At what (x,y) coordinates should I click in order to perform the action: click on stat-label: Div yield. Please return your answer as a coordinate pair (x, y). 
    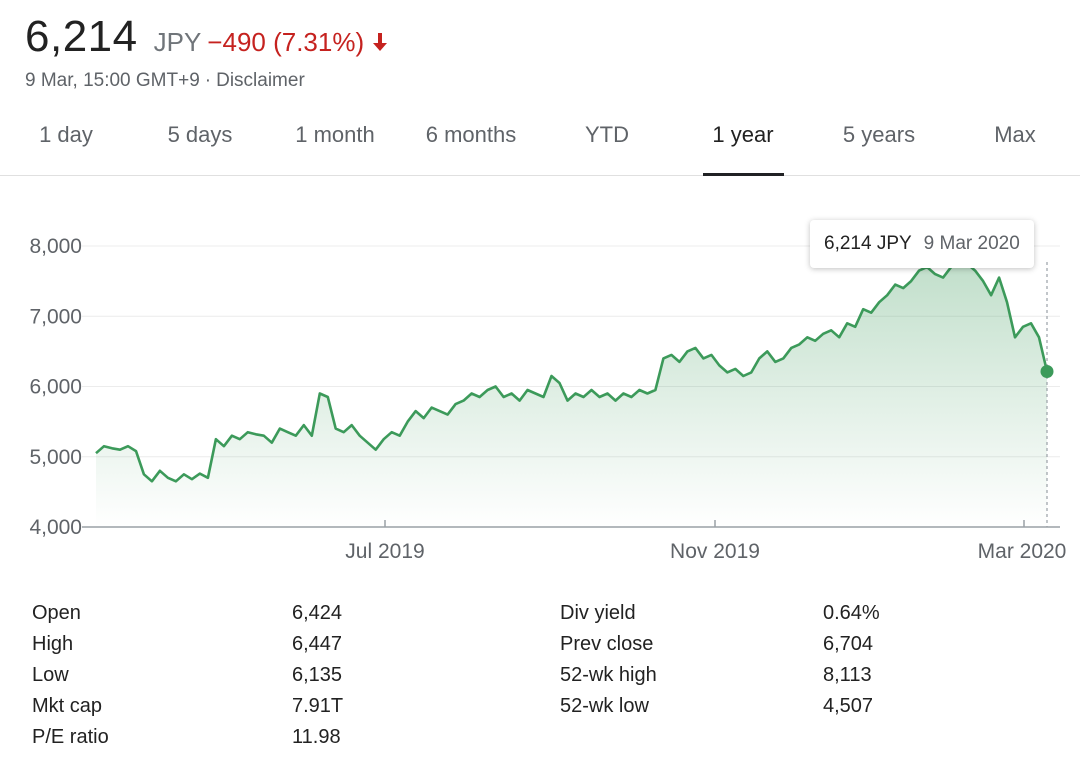
    Looking at the image, I should click on (598, 613).